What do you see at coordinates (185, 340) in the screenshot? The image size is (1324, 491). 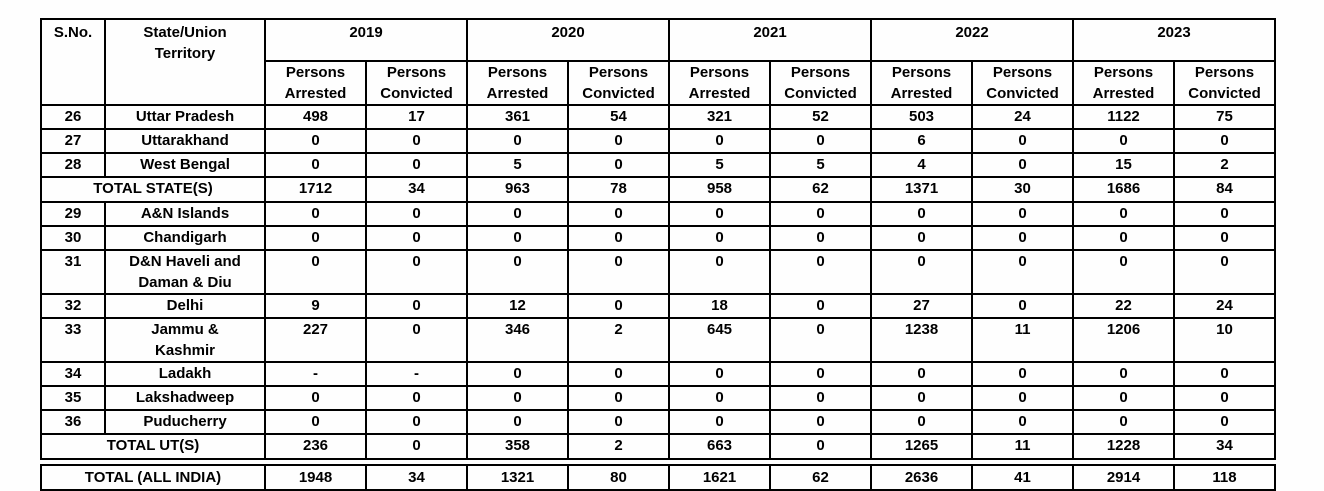 I see `state-name-cell: Jammu & Kashmir` at bounding box center [185, 340].